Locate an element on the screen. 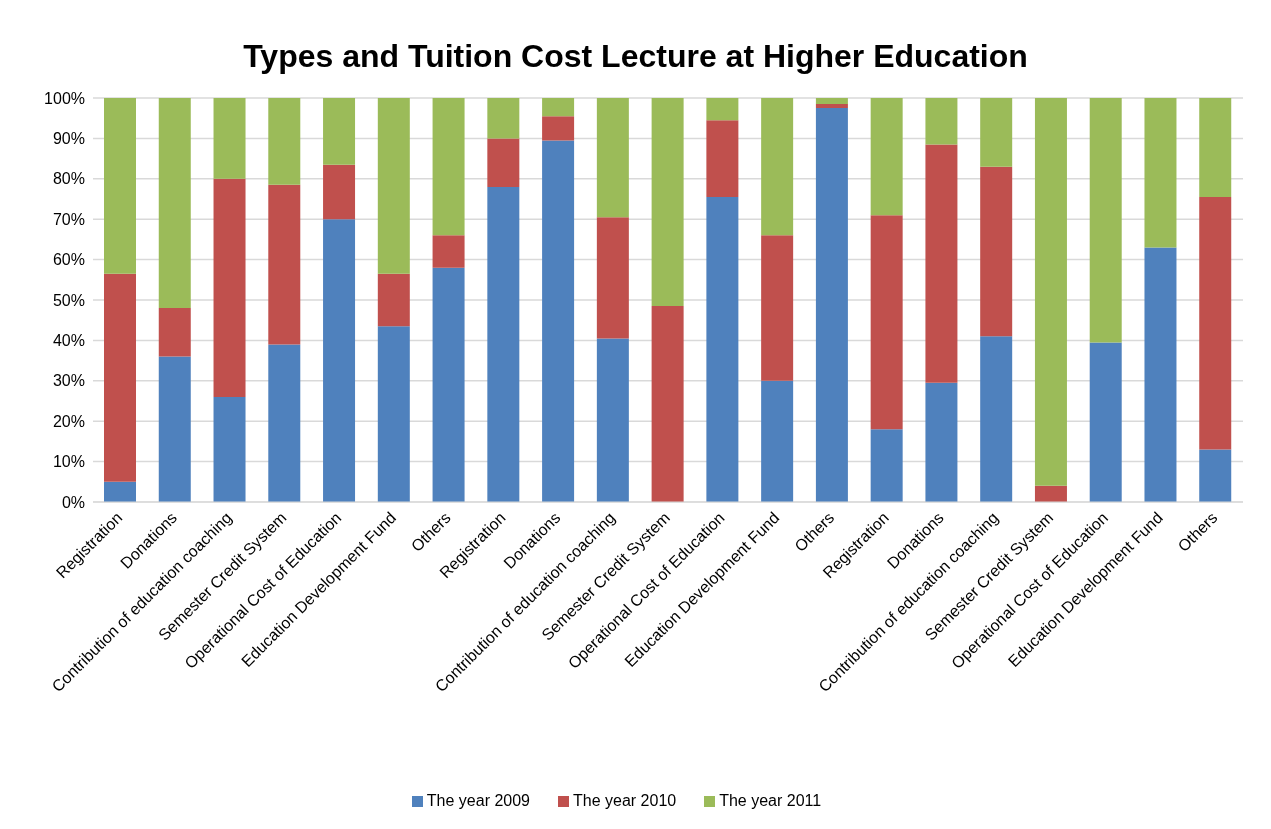 The height and width of the screenshot is (829, 1271). legend-label: The year 2009 is located at coordinates (478, 800).